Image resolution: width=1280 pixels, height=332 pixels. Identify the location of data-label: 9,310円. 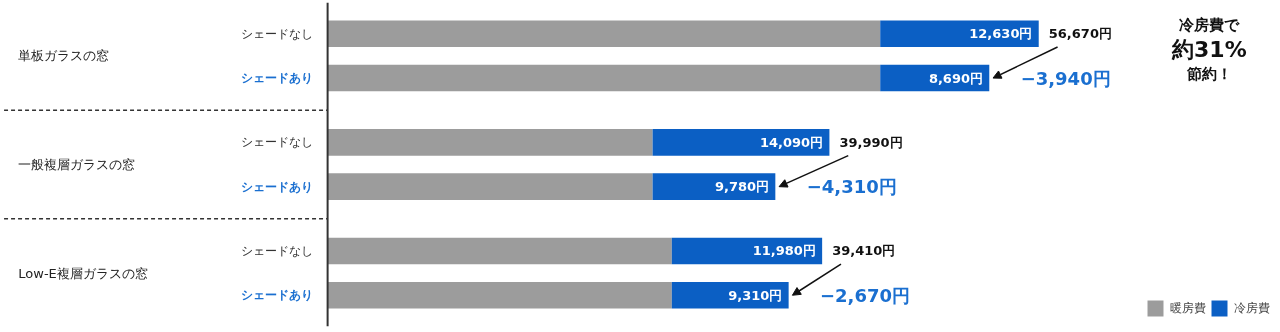
(755, 295).